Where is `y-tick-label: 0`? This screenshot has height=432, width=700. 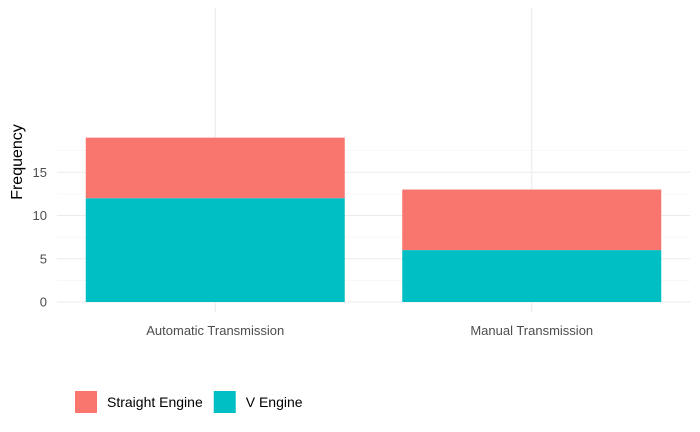
y-tick-label: 0 is located at coordinates (43, 302).